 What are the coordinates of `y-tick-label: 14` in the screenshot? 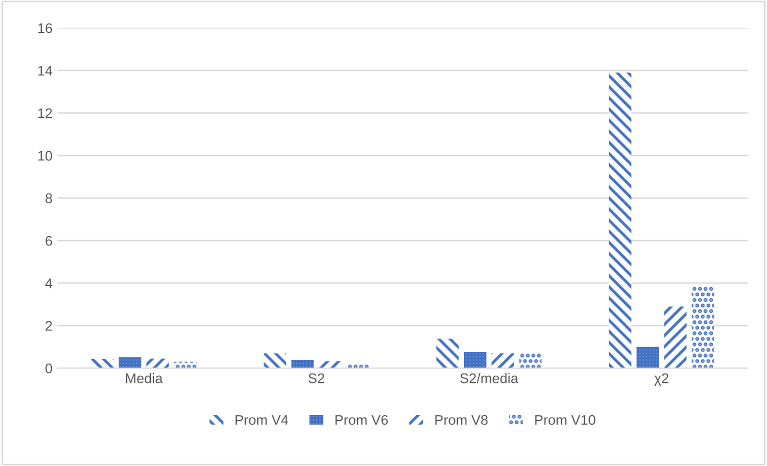 It's located at (45, 71).